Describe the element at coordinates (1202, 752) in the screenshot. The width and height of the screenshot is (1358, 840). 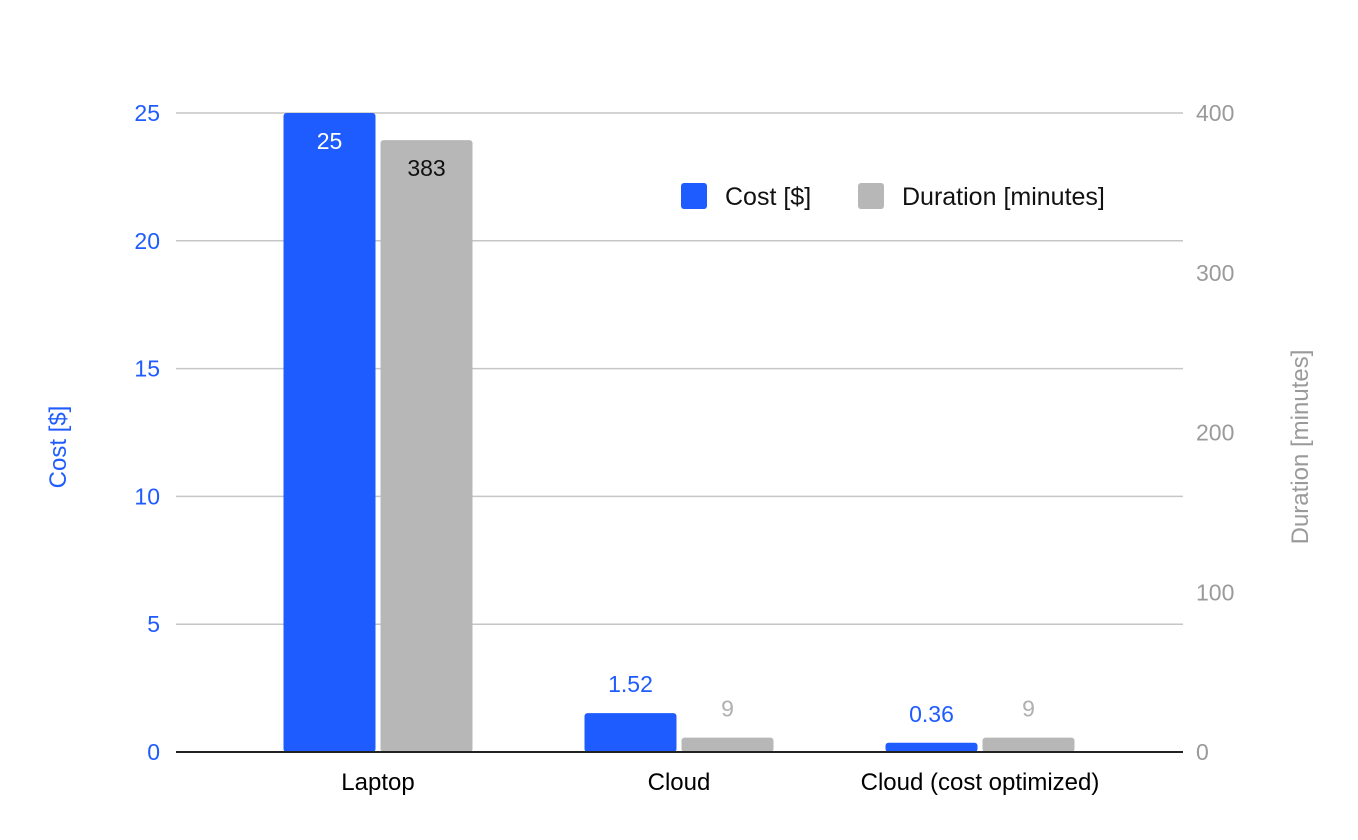
I see `right-axis-tick-label: 0` at that location.